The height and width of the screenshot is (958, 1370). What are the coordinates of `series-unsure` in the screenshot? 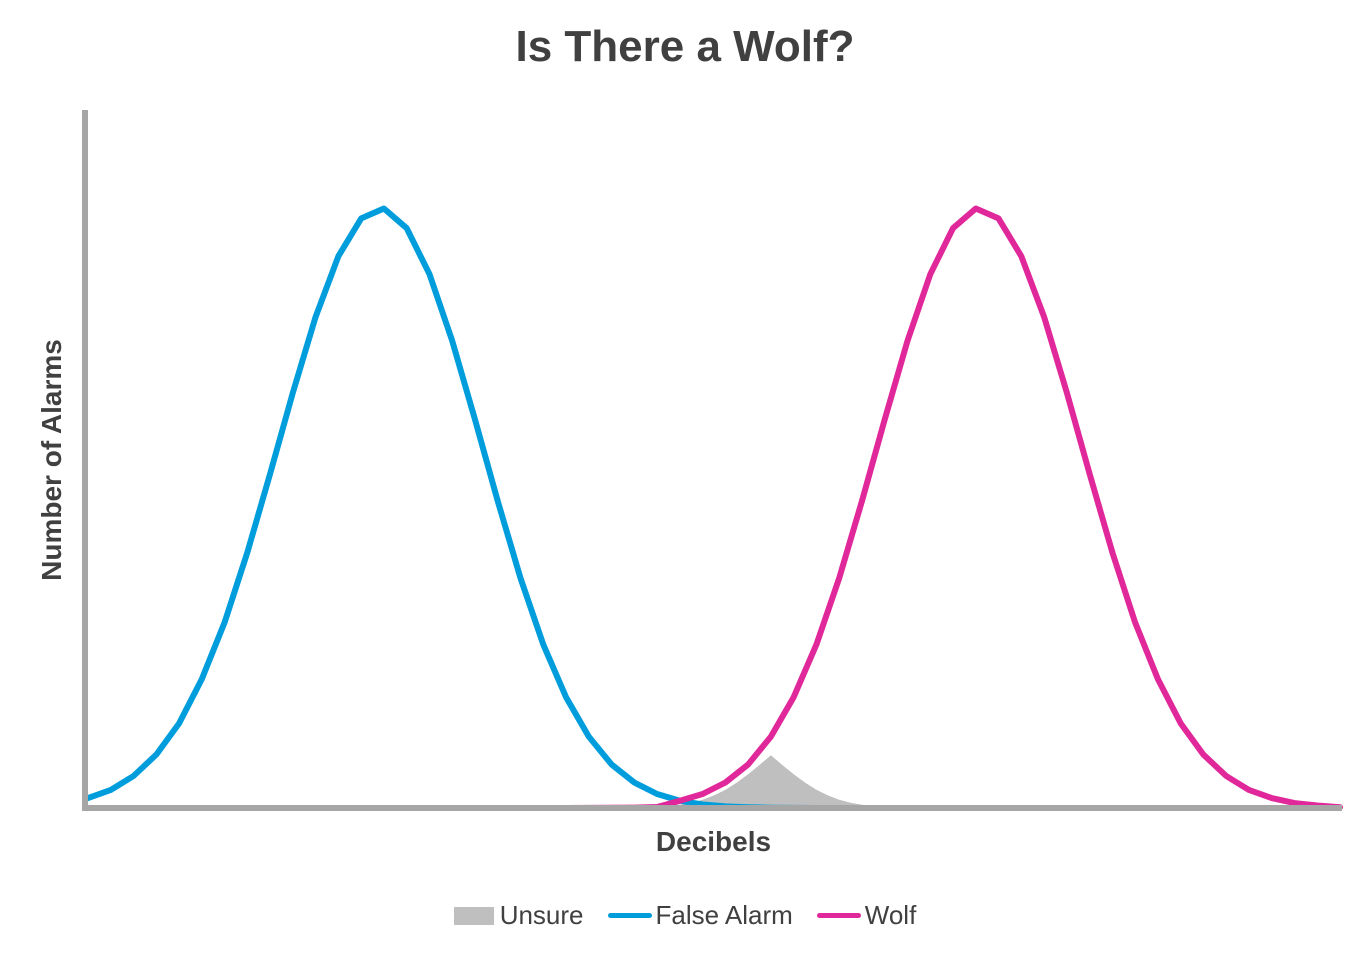 It's located at (771, 781).